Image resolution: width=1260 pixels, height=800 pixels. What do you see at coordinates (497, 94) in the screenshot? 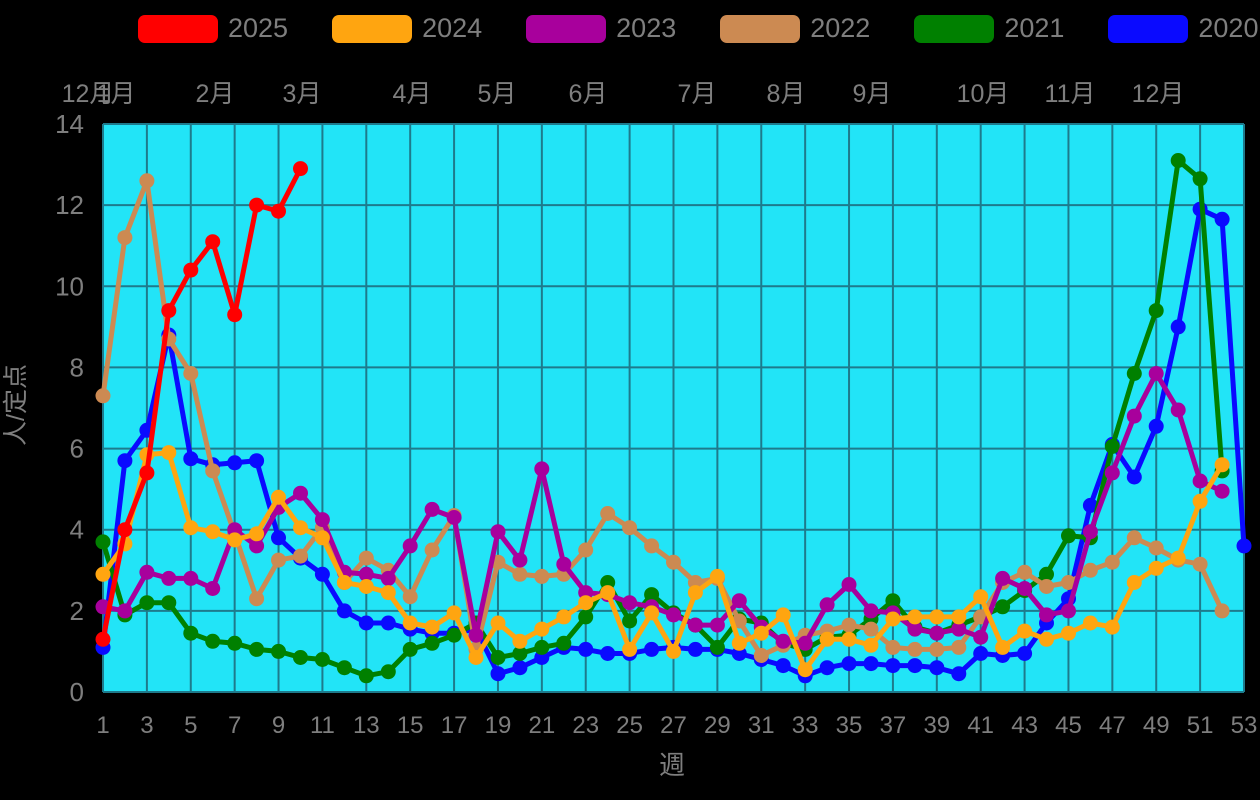
I see `month-label: 5月` at bounding box center [497, 94].